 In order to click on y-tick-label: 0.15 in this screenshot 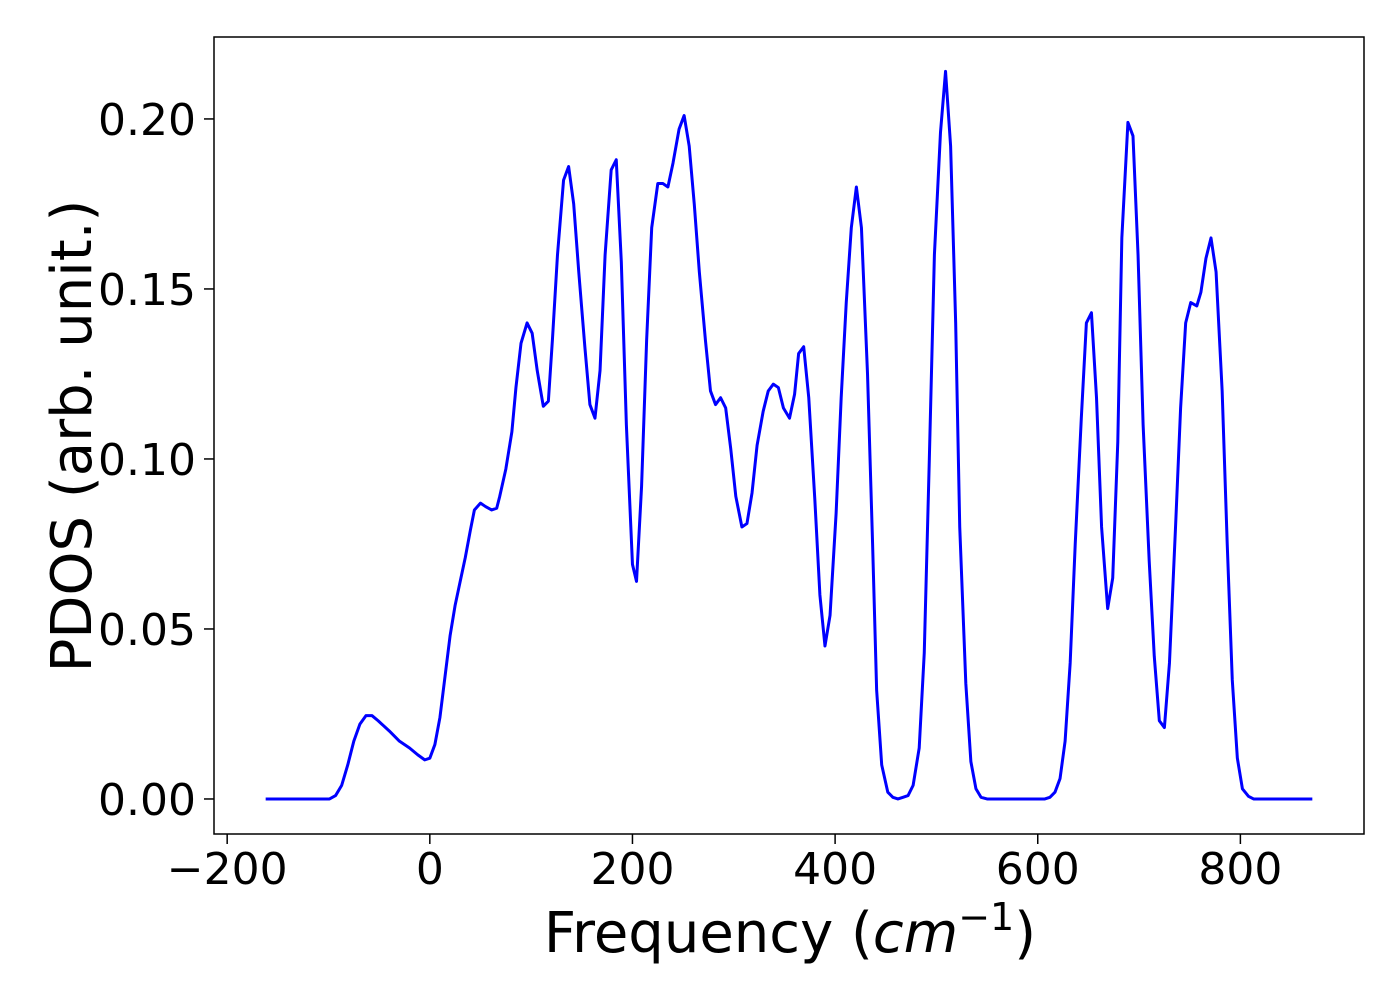, I will do `click(147, 290)`.